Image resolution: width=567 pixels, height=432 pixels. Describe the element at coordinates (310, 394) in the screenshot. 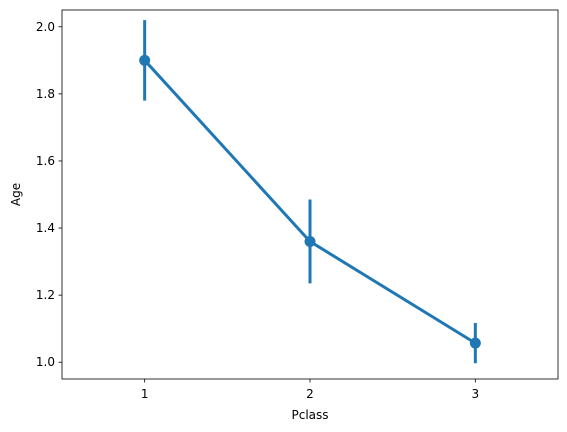

I see `x-tick-label: 2` at that location.